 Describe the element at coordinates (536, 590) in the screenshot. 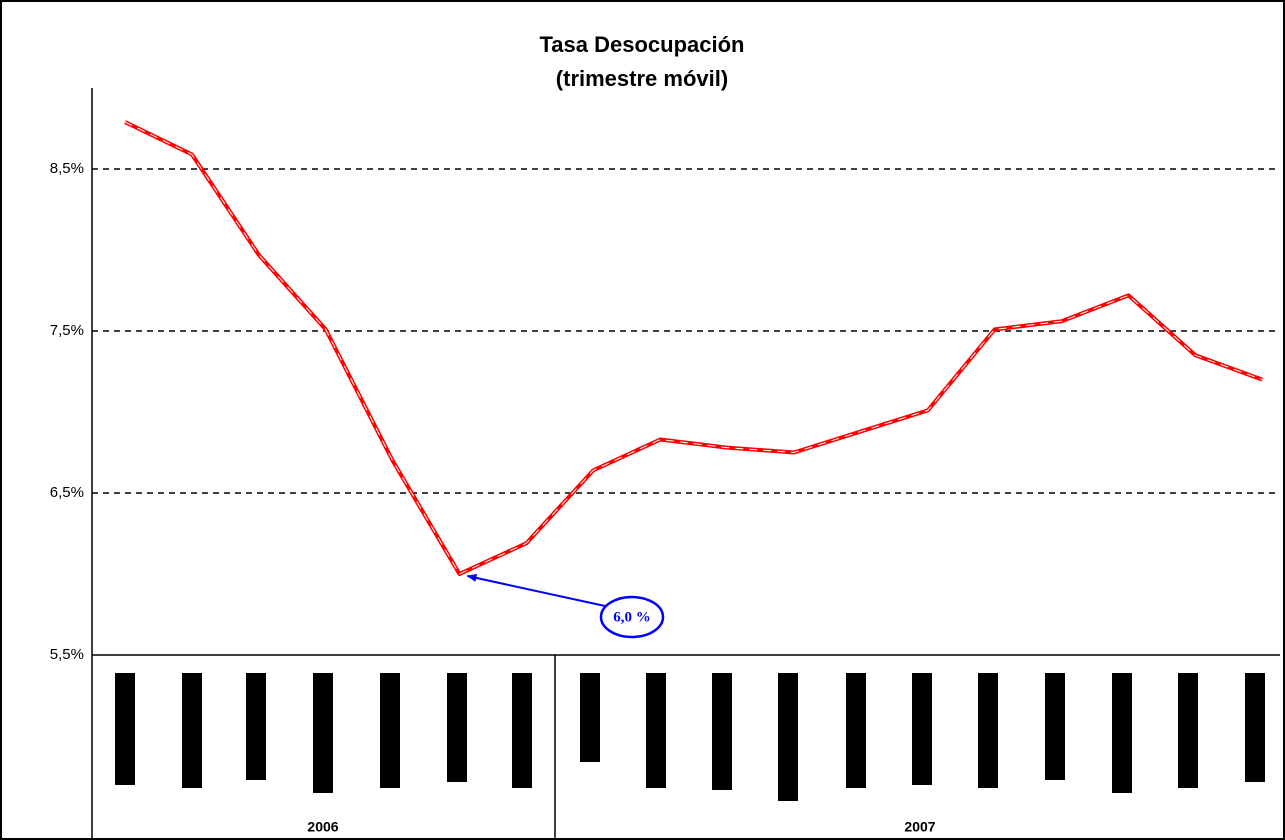

I see `annotation-arrow` at that location.